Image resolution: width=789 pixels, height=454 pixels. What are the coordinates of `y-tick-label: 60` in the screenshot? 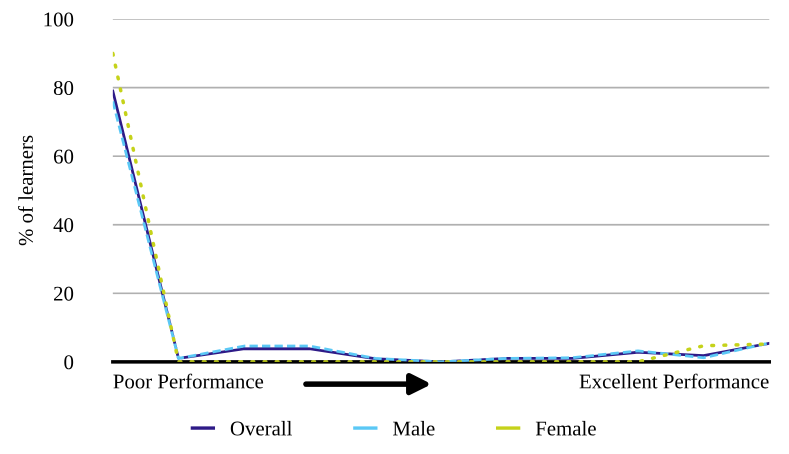 It's located at (64, 157).